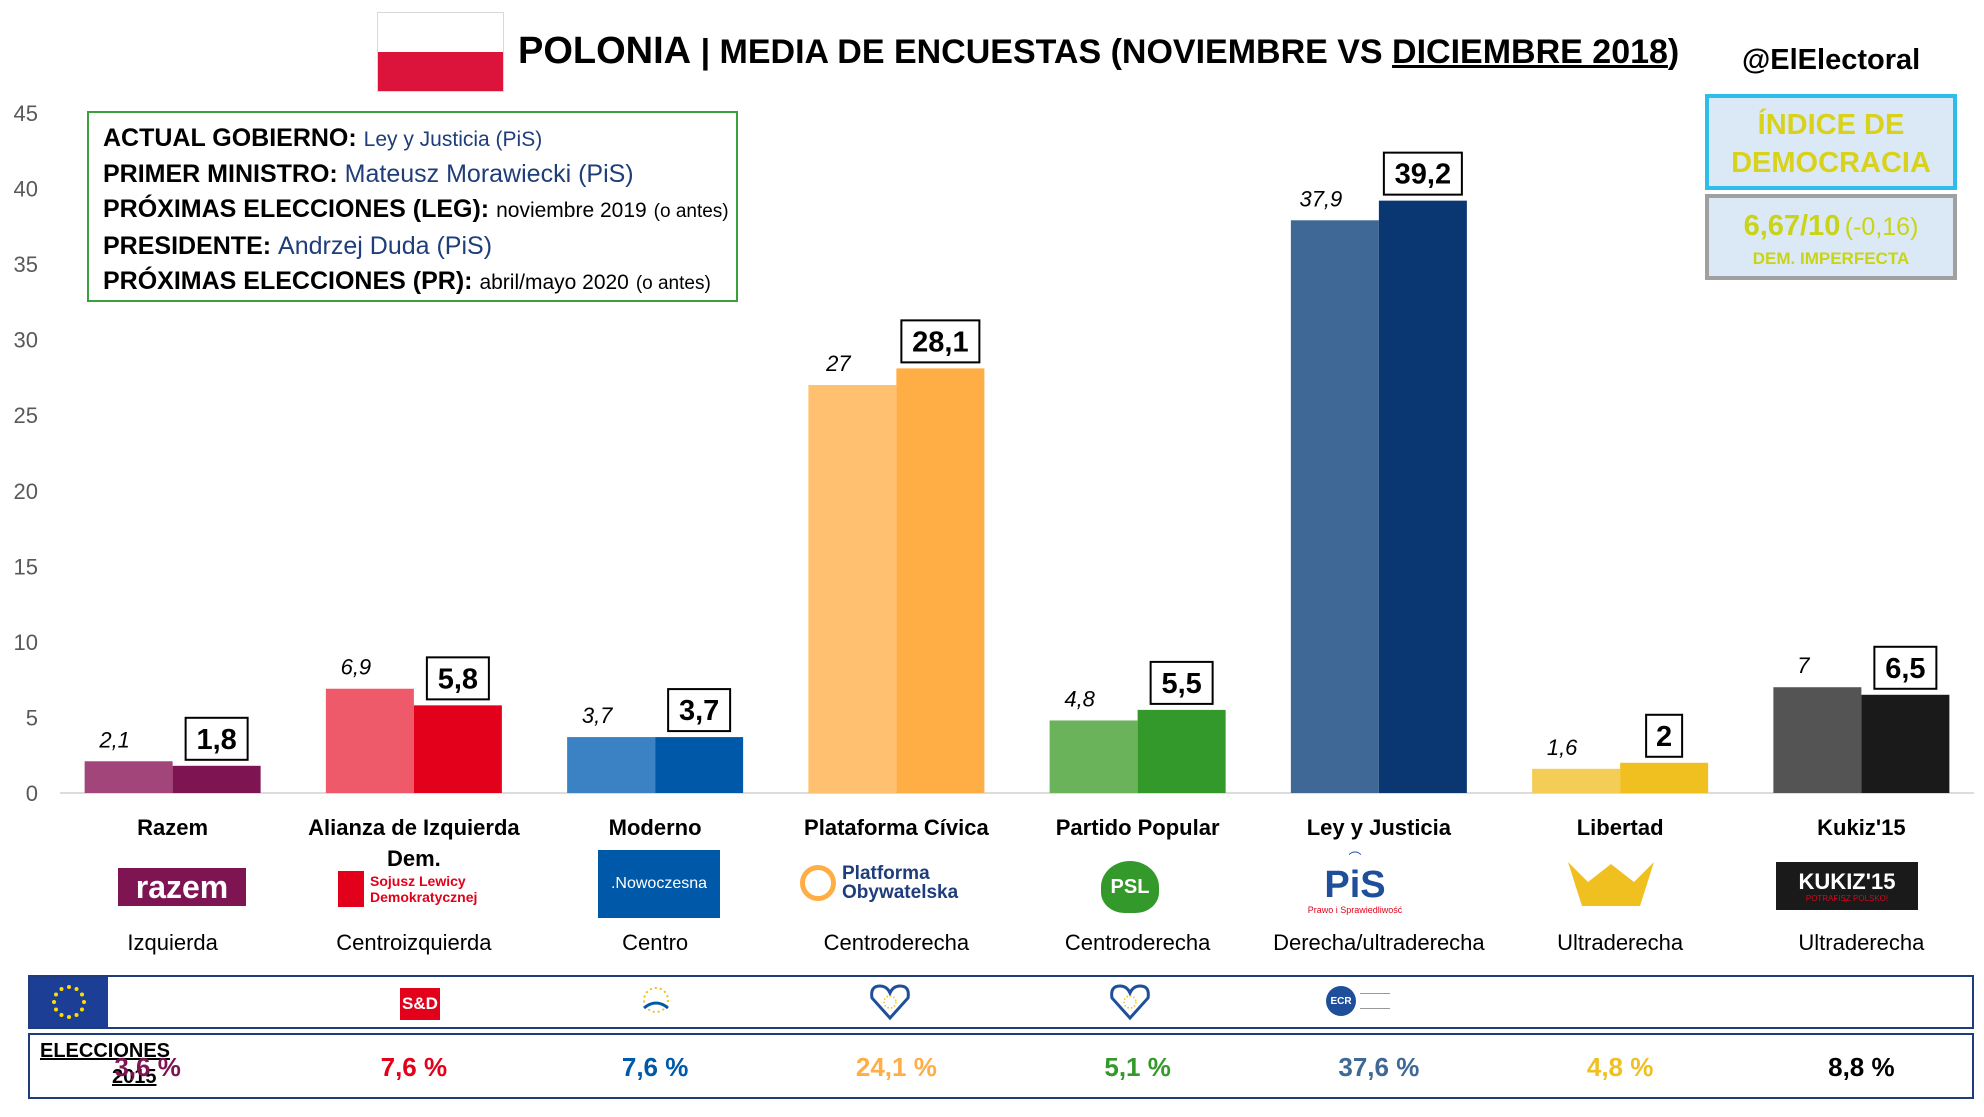 The width and height of the screenshot is (1984, 1117). Describe the element at coordinates (26, 491) in the screenshot. I see `y-tick-label: 20` at that location.